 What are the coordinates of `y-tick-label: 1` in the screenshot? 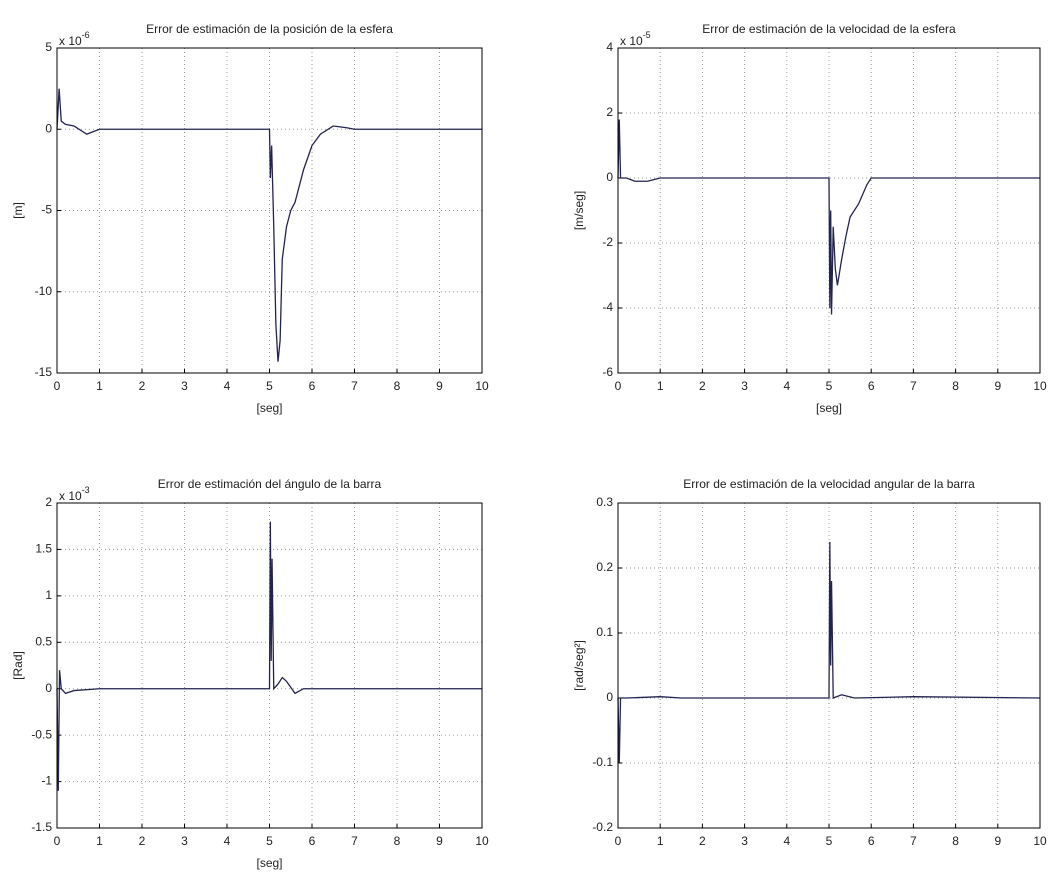 It's located at (48, 595).